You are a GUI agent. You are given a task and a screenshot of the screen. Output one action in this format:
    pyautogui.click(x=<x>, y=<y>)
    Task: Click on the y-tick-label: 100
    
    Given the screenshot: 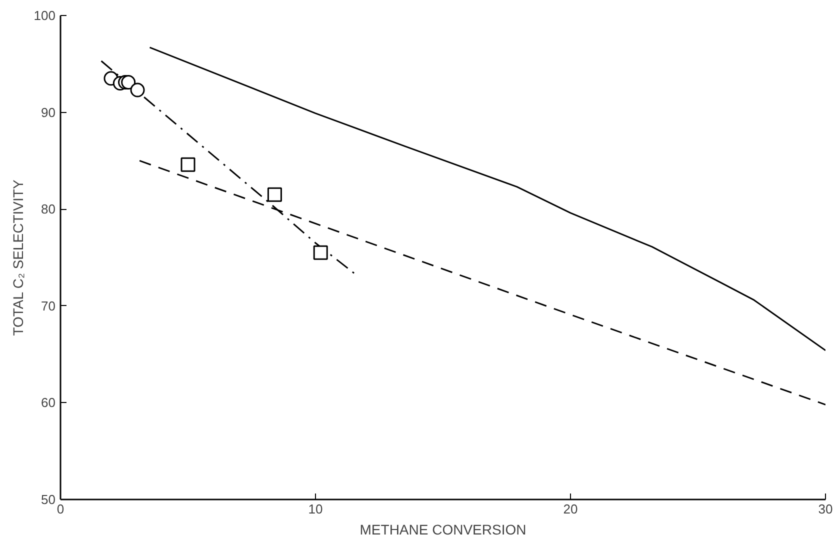 What is the action you would take?
    pyautogui.click(x=45, y=15)
    